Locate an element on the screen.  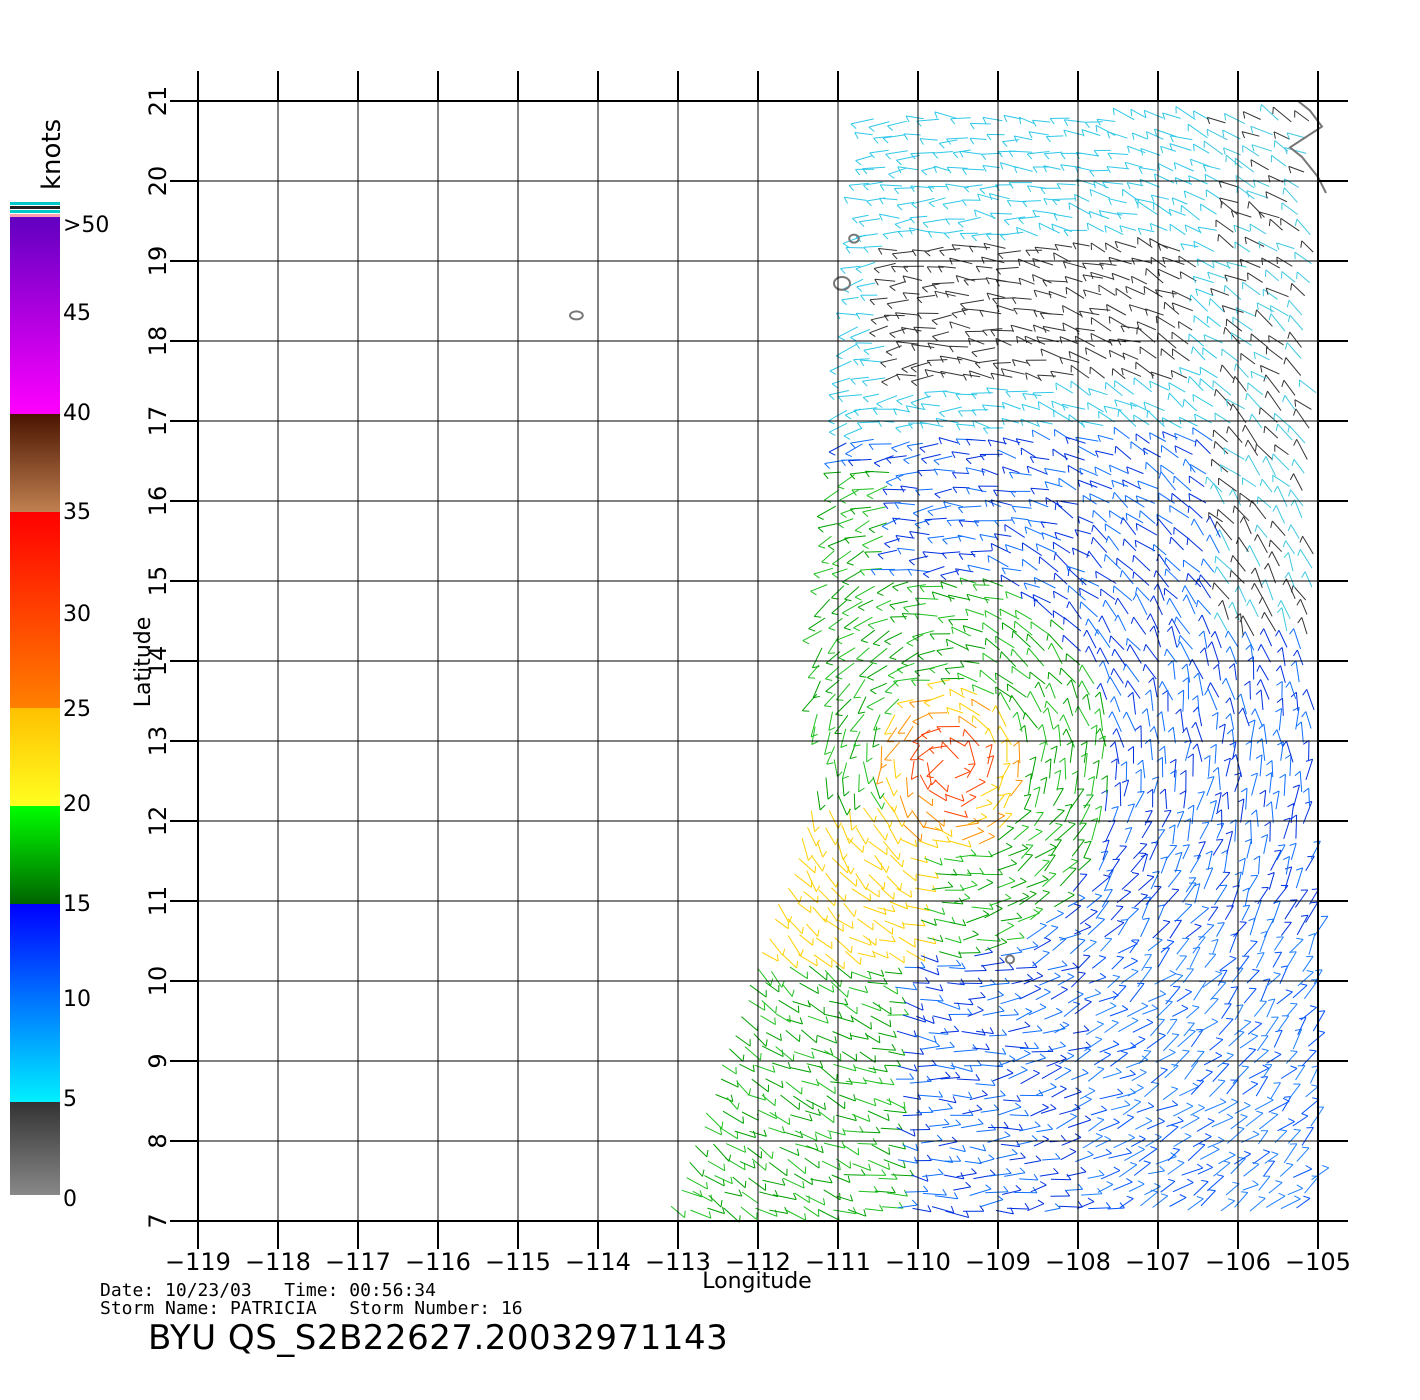
longitude-tick-label: −119 is located at coordinates (198, 1262).